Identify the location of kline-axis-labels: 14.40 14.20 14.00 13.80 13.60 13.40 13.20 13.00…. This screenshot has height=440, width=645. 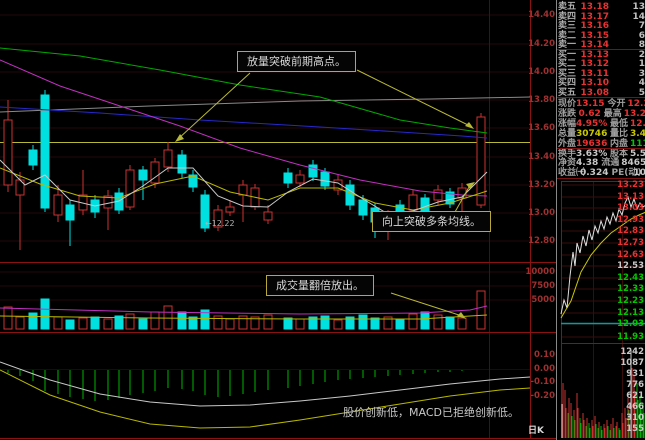
(540, 220).